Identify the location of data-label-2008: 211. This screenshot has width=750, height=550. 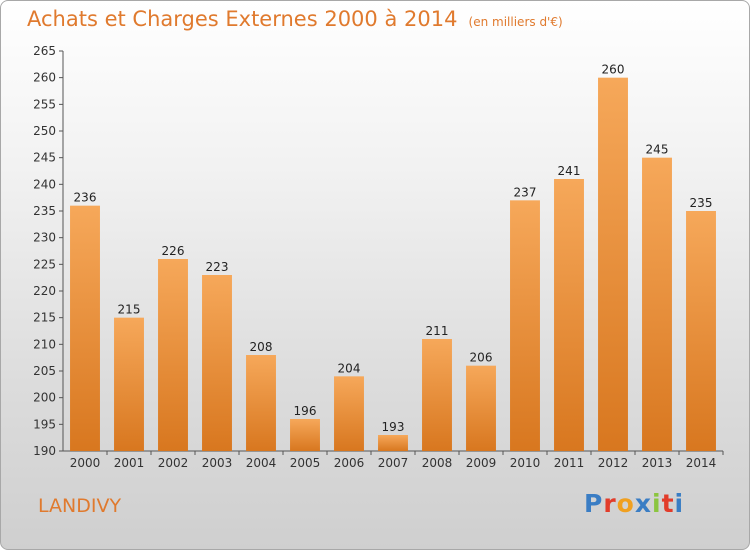
(437, 331).